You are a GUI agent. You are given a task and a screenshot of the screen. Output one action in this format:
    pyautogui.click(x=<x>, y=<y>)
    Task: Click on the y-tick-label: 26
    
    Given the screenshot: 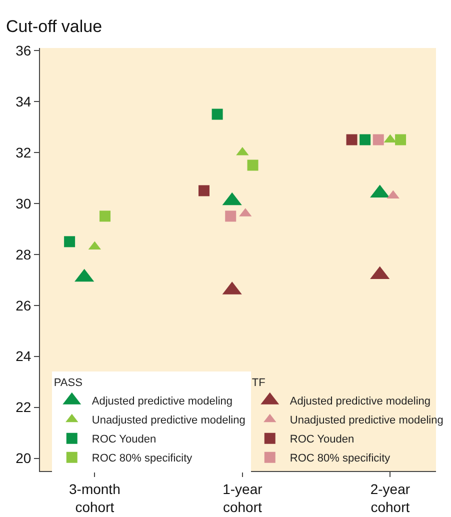 What is the action you would take?
    pyautogui.click(x=24, y=305)
    